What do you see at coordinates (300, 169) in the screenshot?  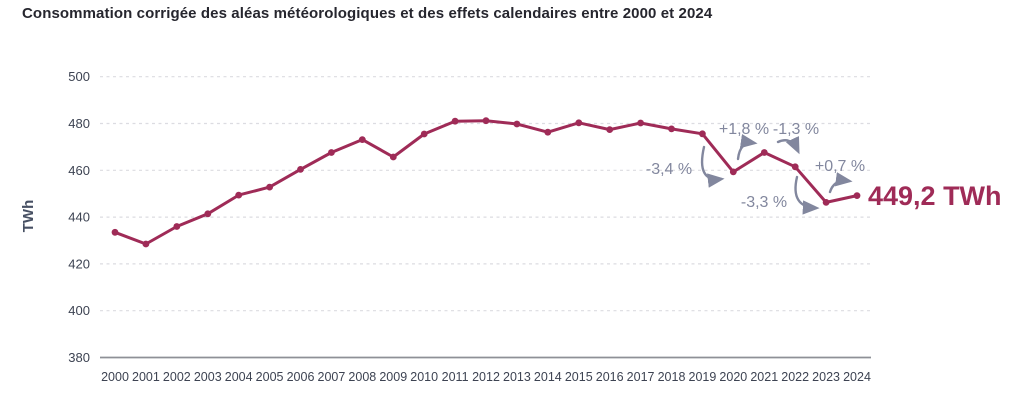 I see `data-point-2006` at bounding box center [300, 169].